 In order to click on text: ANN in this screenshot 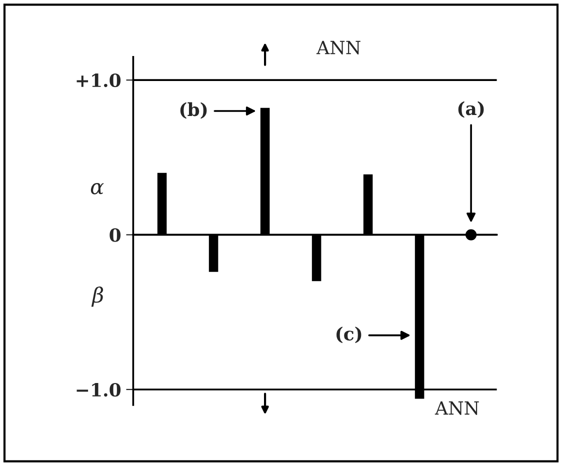, I will do `click(338, 47)`.